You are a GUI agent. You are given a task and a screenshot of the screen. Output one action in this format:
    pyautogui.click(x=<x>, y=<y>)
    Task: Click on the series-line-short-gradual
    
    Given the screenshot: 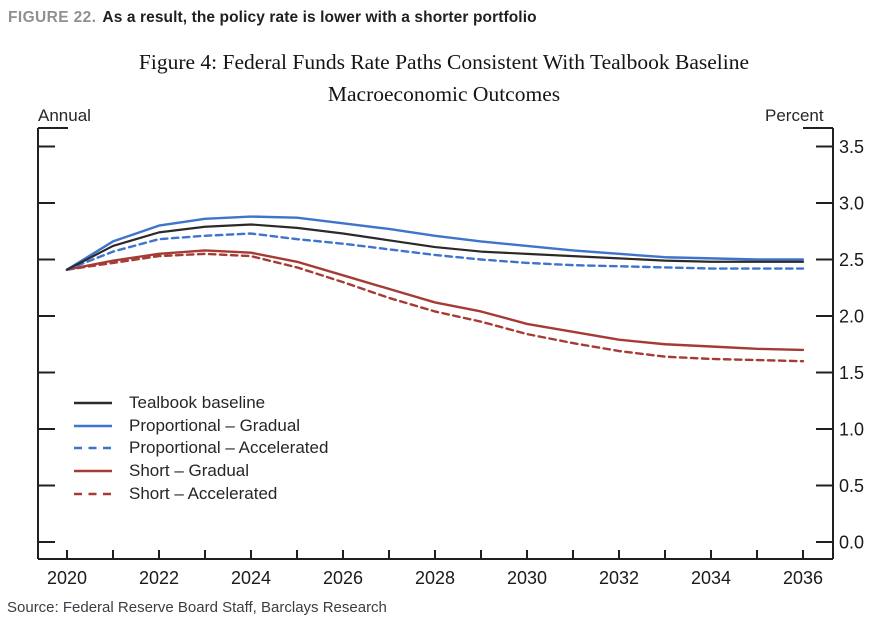 What is the action you would take?
    pyautogui.click(x=435, y=300)
    